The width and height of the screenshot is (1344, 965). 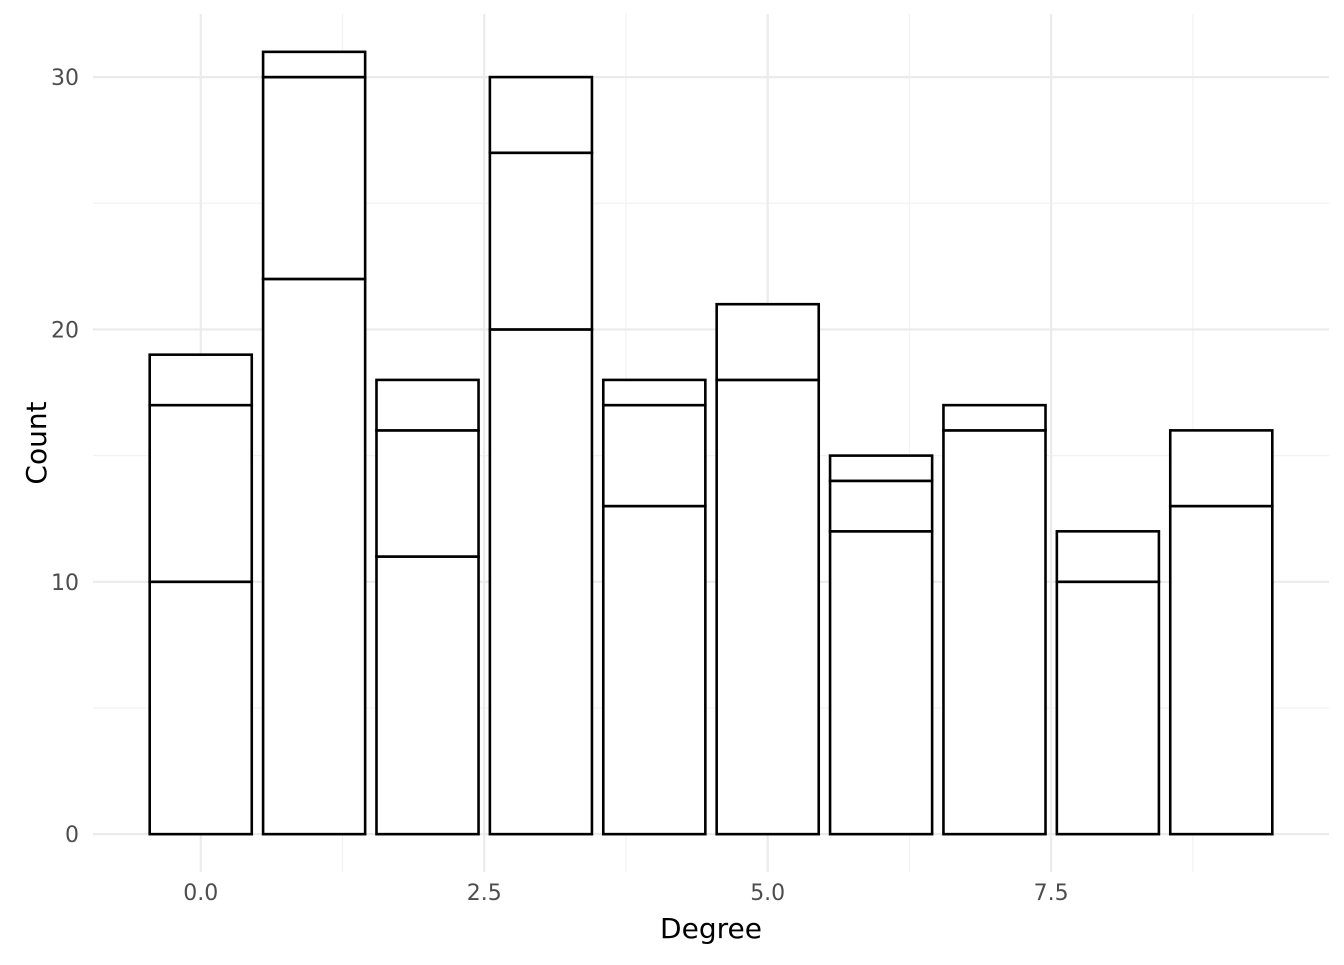 What do you see at coordinates (72, 835) in the screenshot?
I see `y-tick-label: 0` at bounding box center [72, 835].